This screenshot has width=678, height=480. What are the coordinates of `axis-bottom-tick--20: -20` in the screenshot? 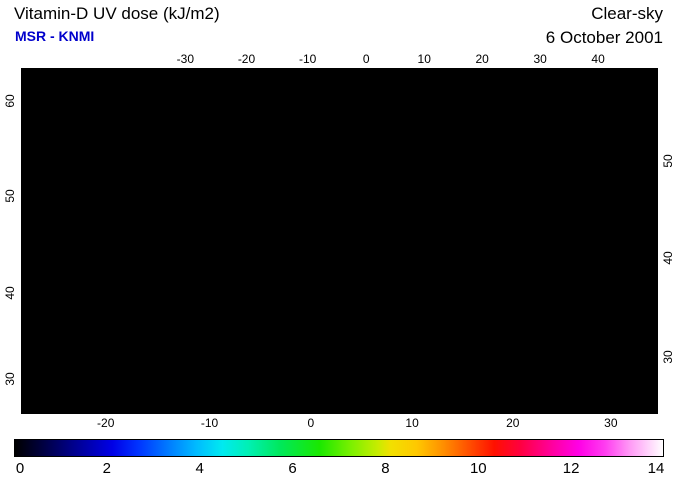 It's located at (106, 423).